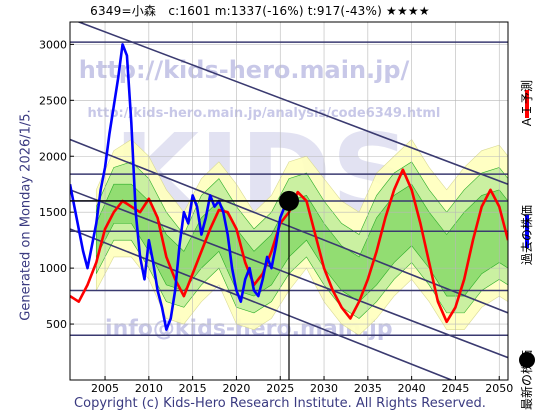 This screenshot has width=560, height=420. What do you see at coordinates (53, 156) in the screenshot?
I see `y-tick-label-2000: 2000` at bounding box center [53, 156].